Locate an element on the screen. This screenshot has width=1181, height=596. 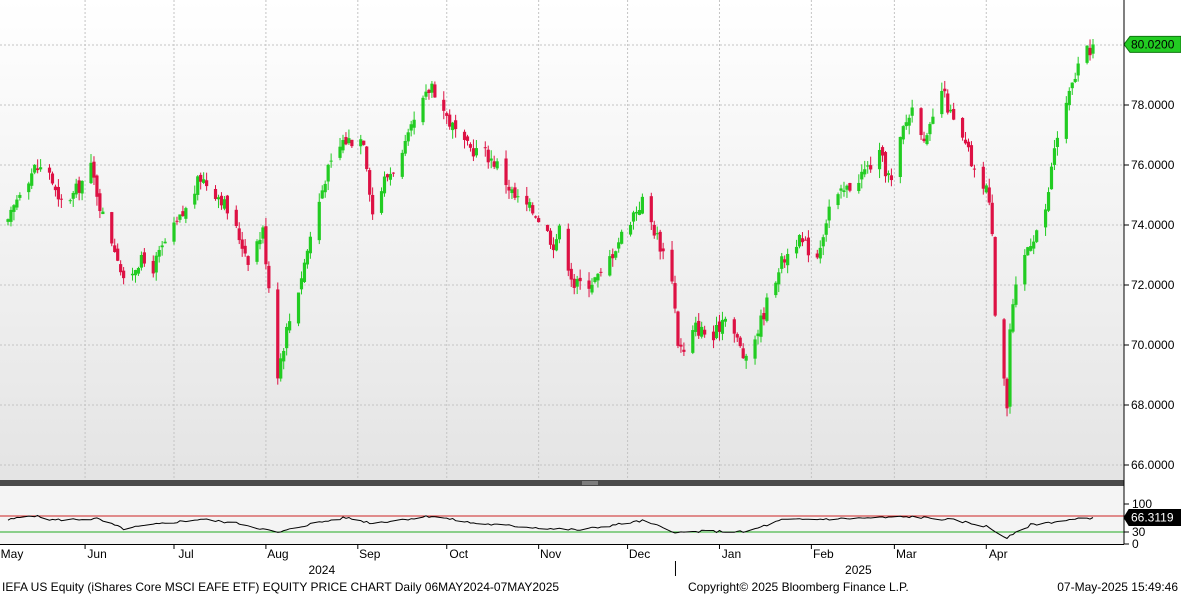
month-label: Jul is located at coordinates (185, 554).